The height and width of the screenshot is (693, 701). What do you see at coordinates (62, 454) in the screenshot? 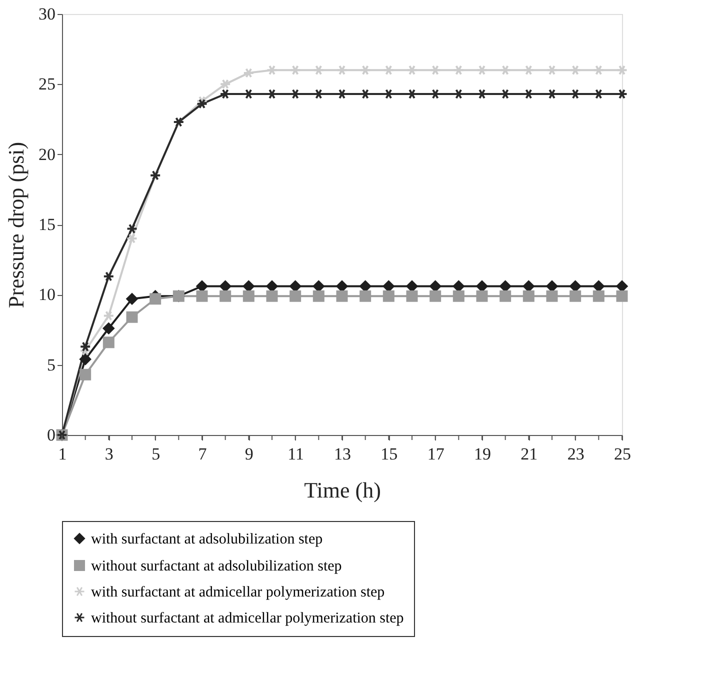
I see `x-tick-label: 1` at bounding box center [62, 454].